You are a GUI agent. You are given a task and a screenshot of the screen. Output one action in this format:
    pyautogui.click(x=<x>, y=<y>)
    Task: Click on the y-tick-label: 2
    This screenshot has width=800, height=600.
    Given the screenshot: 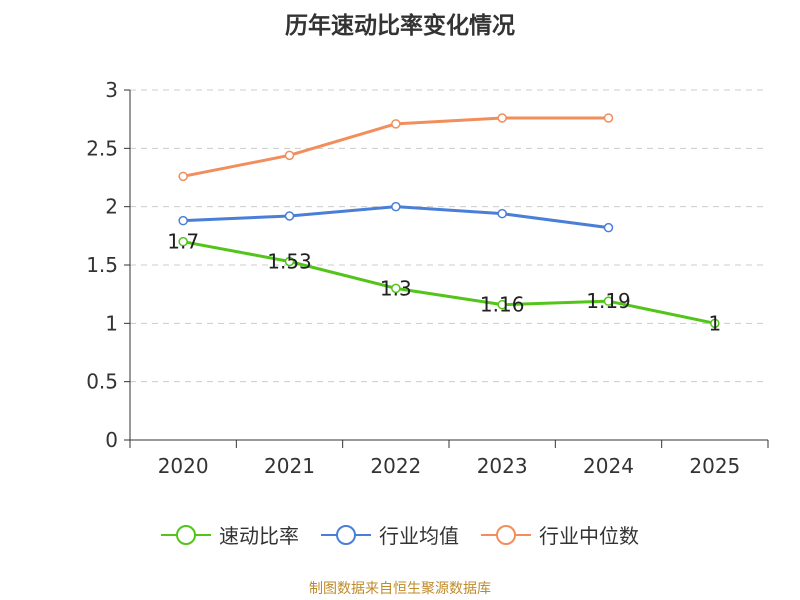 What is the action you would take?
    pyautogui.click(x=111, y=207)
    